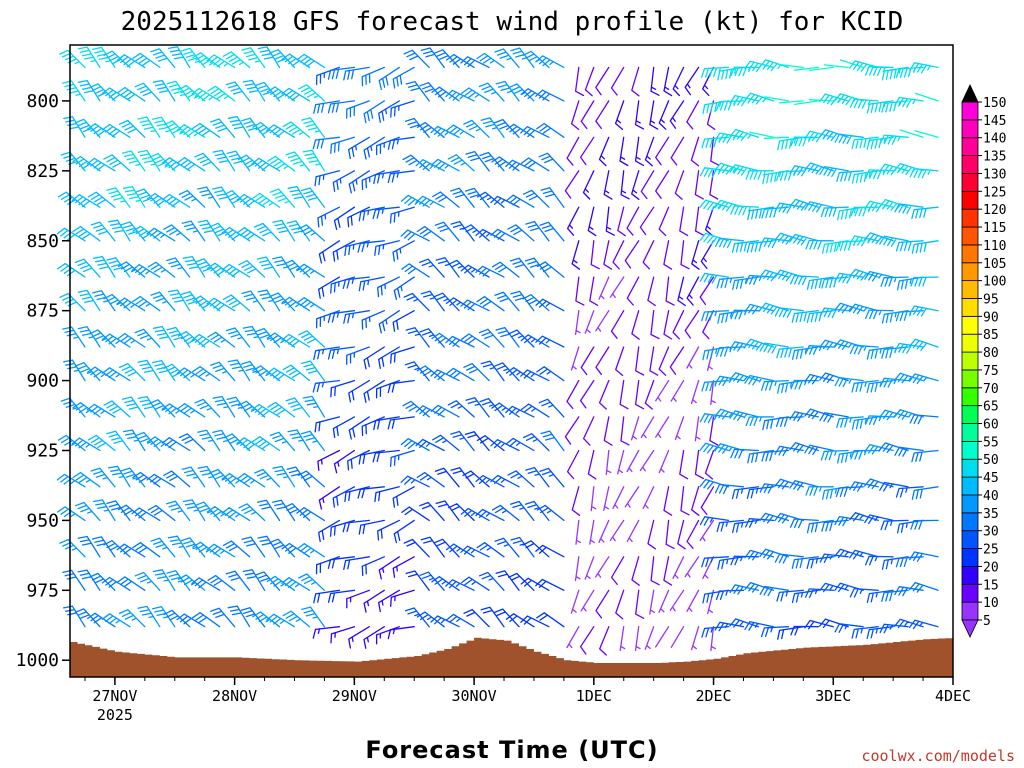  What do you see at coordinates (511, 750) in the screenshot?
I see `x-axis-label: Forecast Time (UTC)` at bounding box center [511, 750].